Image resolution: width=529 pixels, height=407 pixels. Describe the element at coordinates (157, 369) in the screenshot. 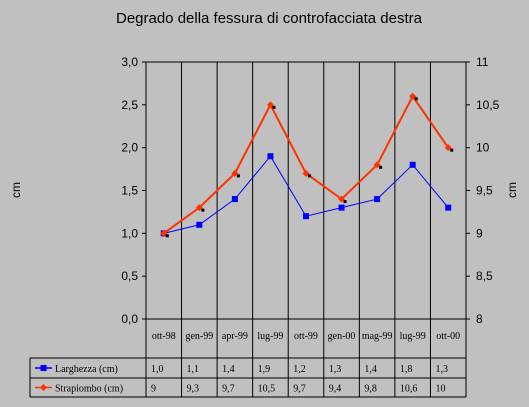

I see `data-label: 1,0` at that location.